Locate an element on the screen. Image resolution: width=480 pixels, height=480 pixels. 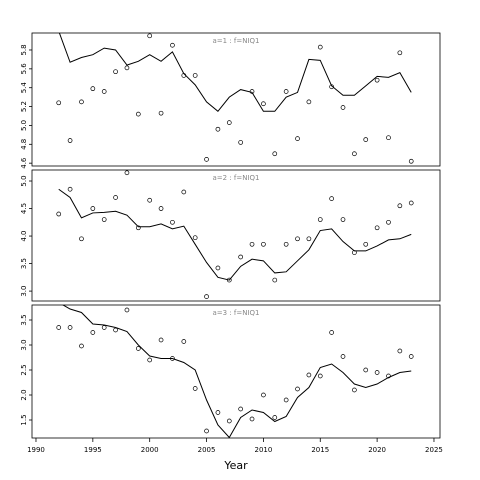
y-tick-label: 1.5 is located at coordinates (24, 419).